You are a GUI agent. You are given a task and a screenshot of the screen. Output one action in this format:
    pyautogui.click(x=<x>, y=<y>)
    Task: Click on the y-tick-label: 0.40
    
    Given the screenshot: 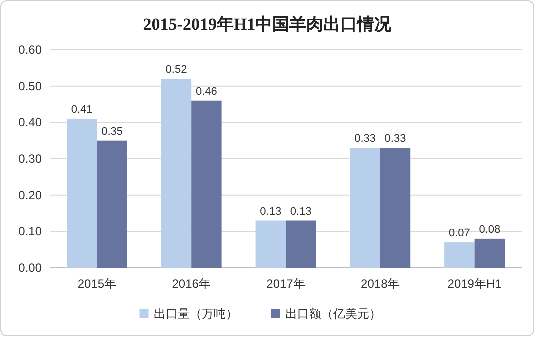 What is the action you would take?
    pyautogui.click(x=30, y=123)
    